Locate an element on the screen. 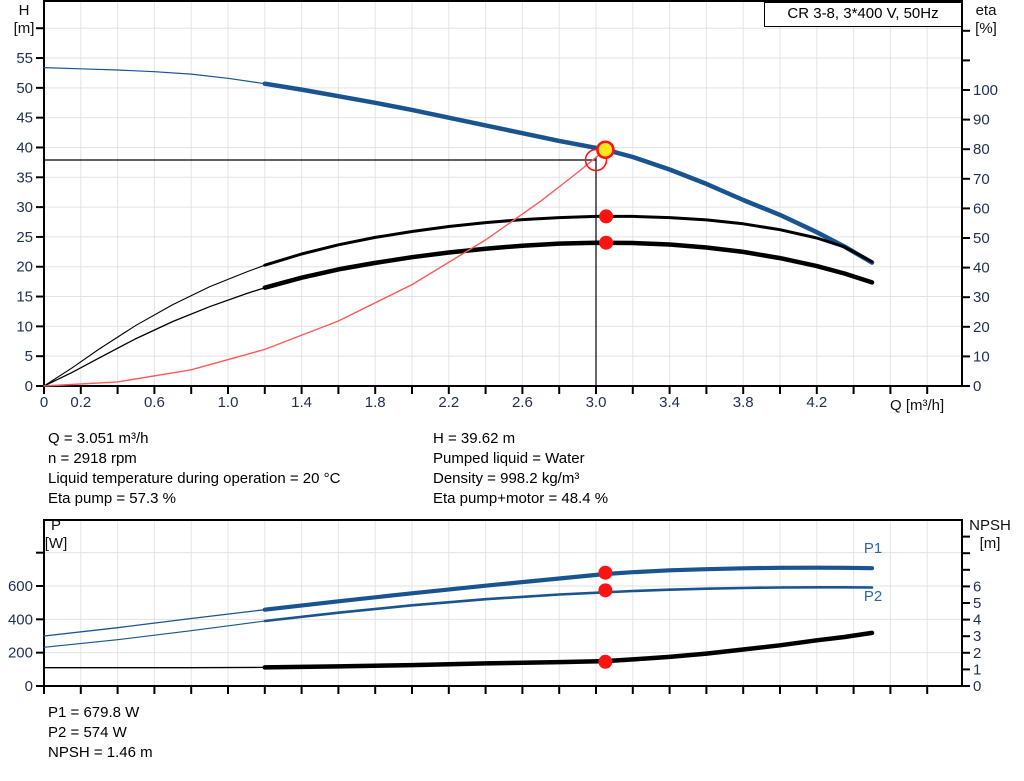 Image resolution: width=1024 pixels, height=781 pixels. eta-pump-curve is located at coordinates (568, 240).